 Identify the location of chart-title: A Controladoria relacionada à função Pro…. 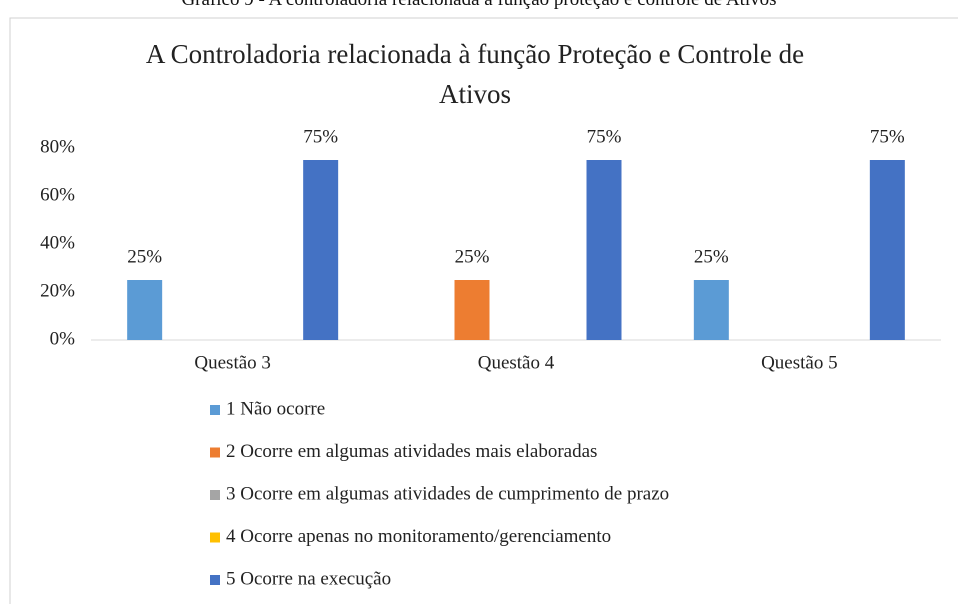
(475, 74).